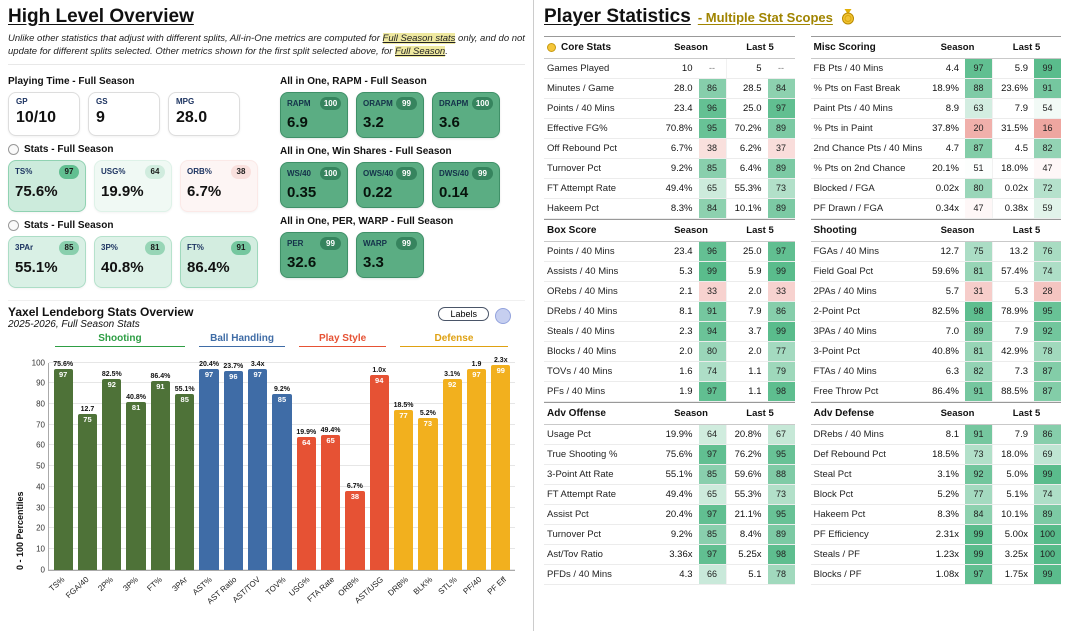  I want to click on table-row: Block Pct 5.2% 77 5.1% 74, so click(935, 495).